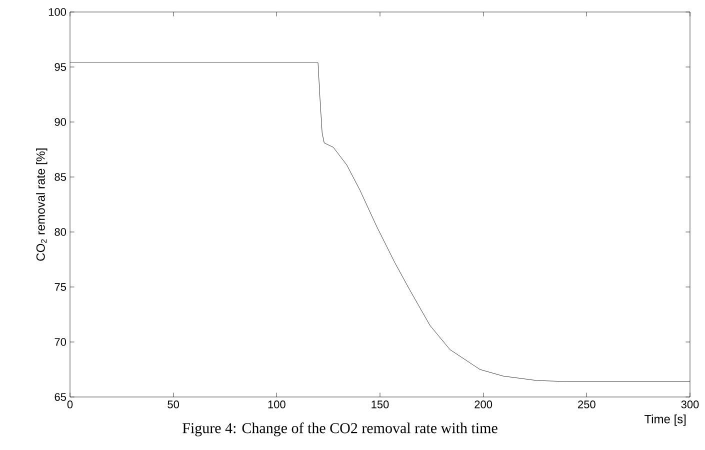 Image resolution: width=705 pixels, height=450 pixels. Describe the element at coordinates (57, 12) in the screenshot. I see `y-tick-label: 100` at that location.